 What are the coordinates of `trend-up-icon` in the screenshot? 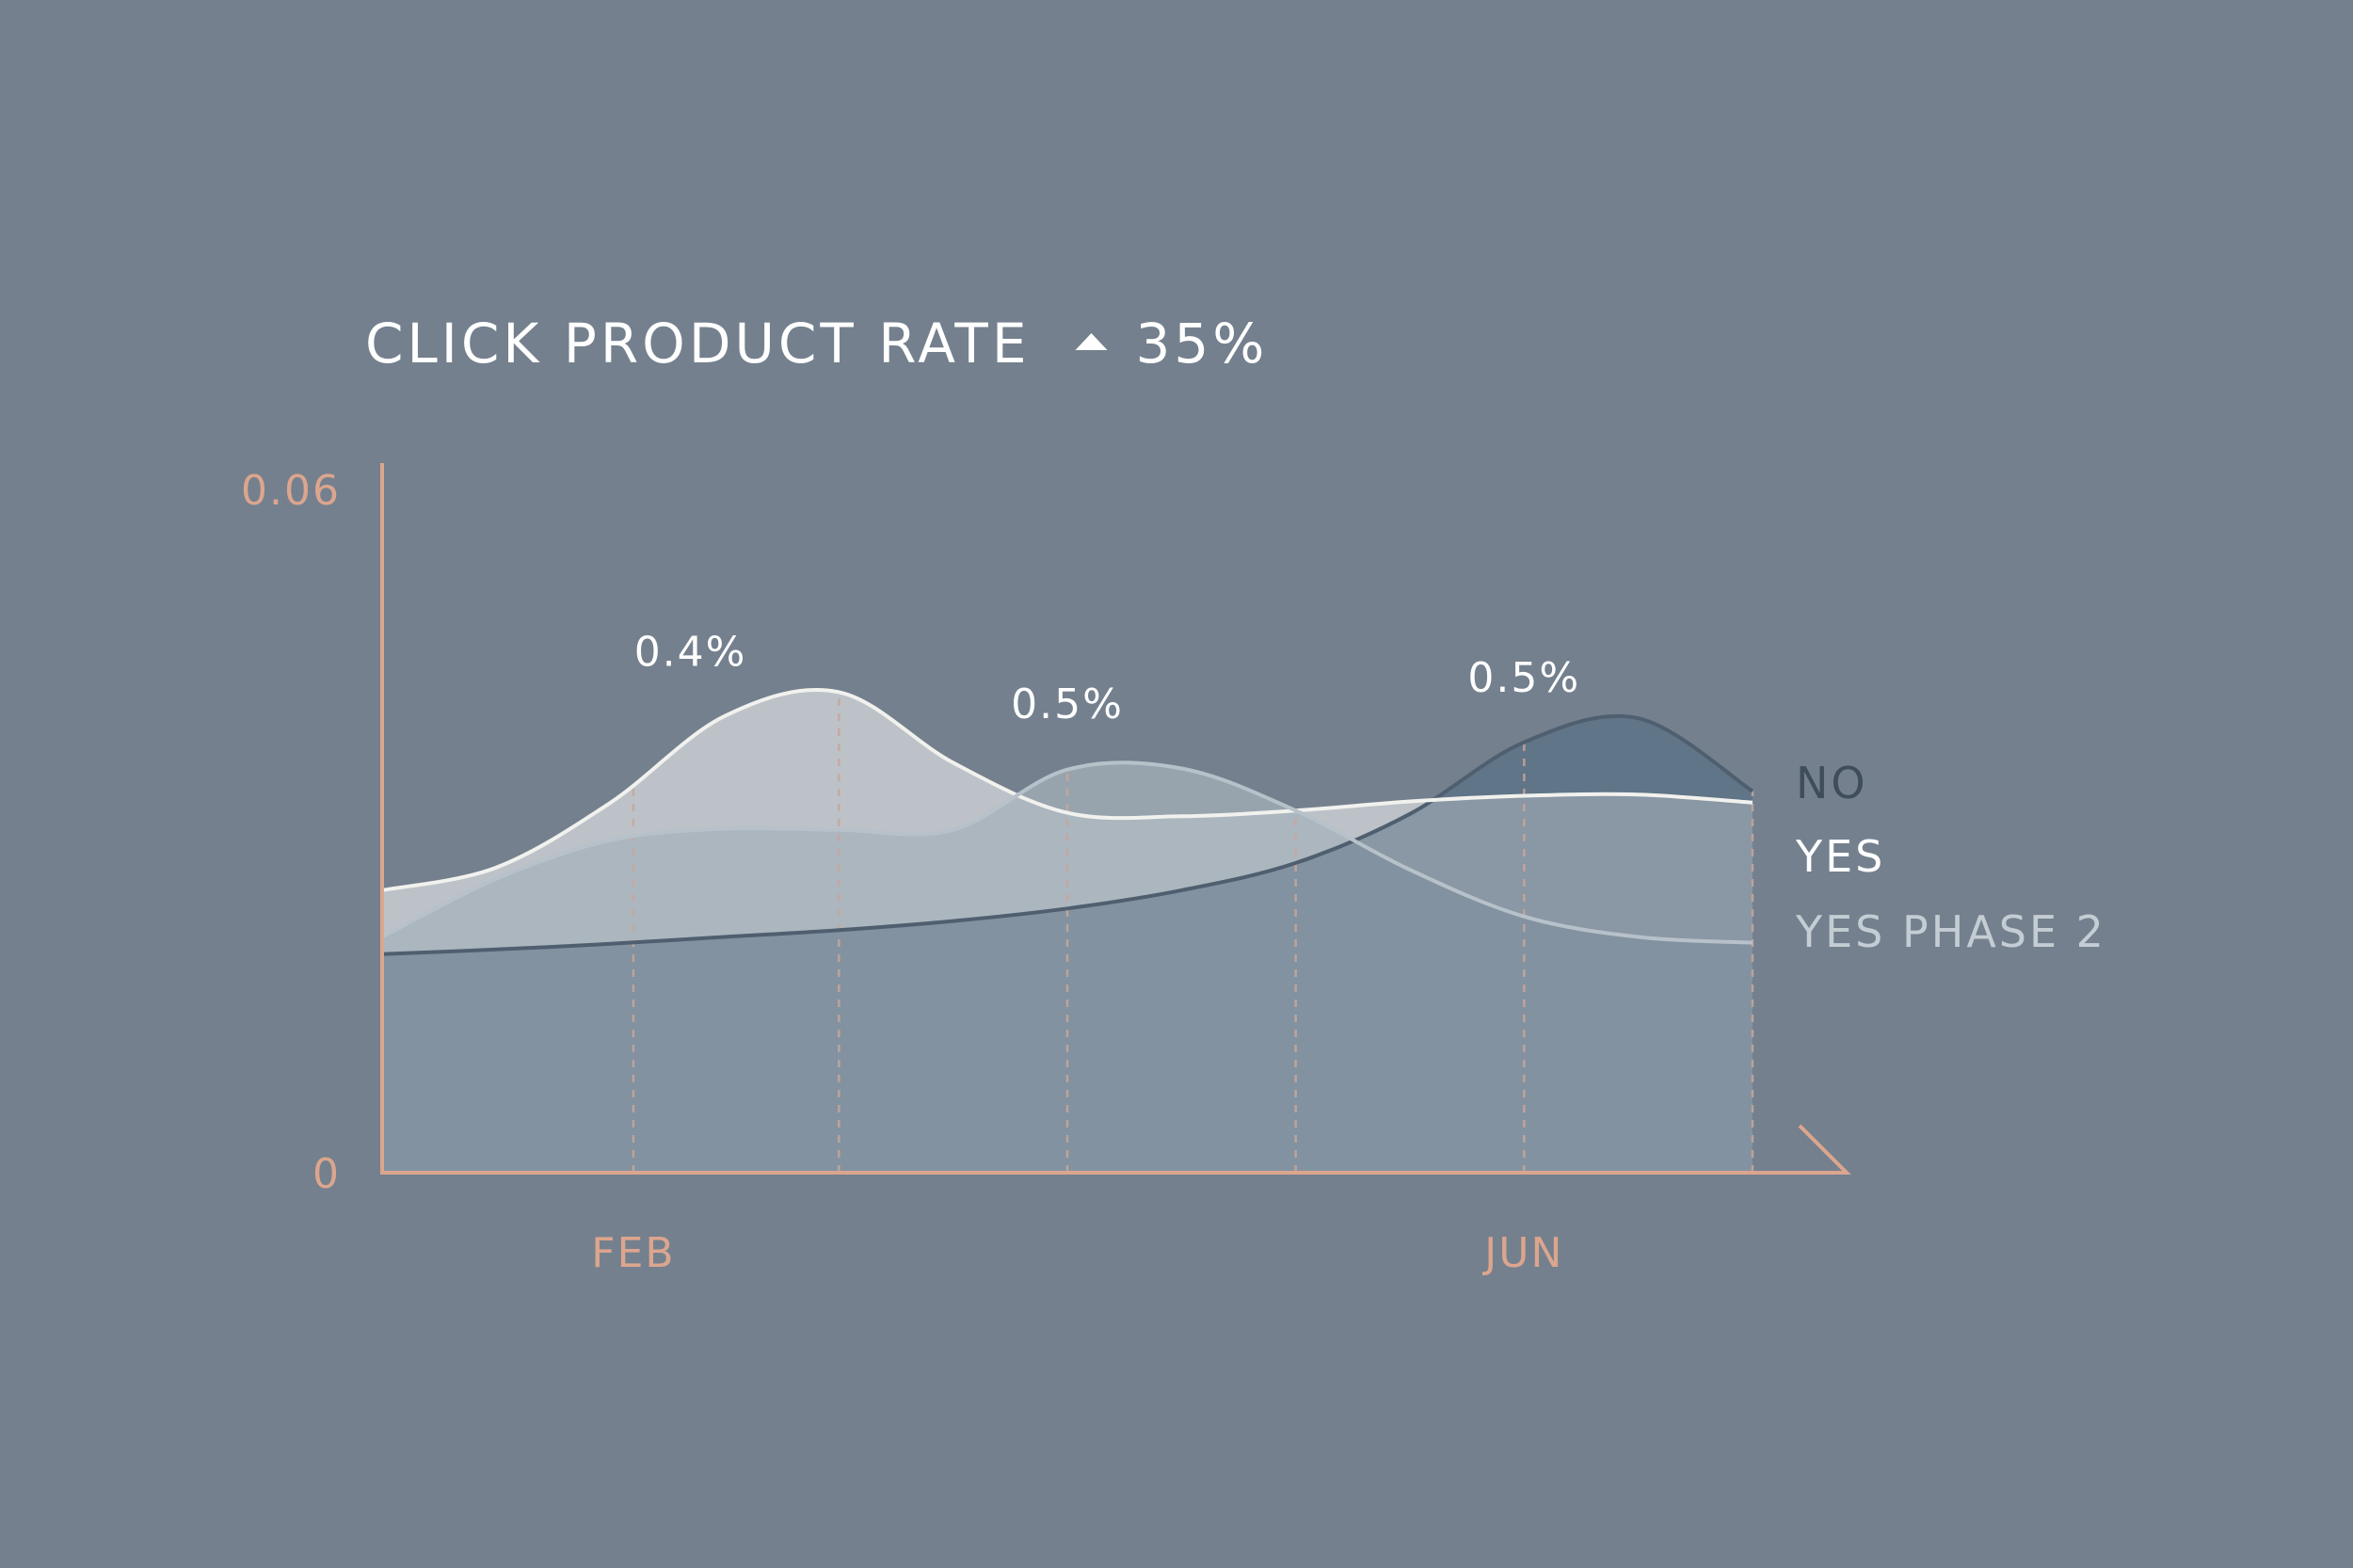 It's located at (1092, 341).